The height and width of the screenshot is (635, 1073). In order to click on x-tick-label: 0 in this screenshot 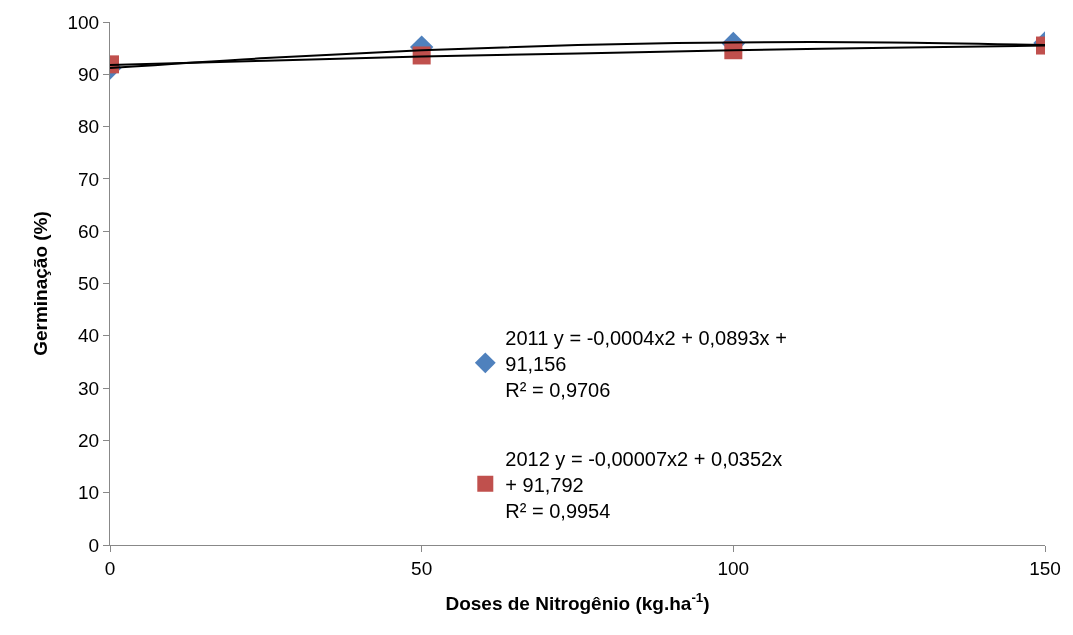, I will do `click(110, 568)`.